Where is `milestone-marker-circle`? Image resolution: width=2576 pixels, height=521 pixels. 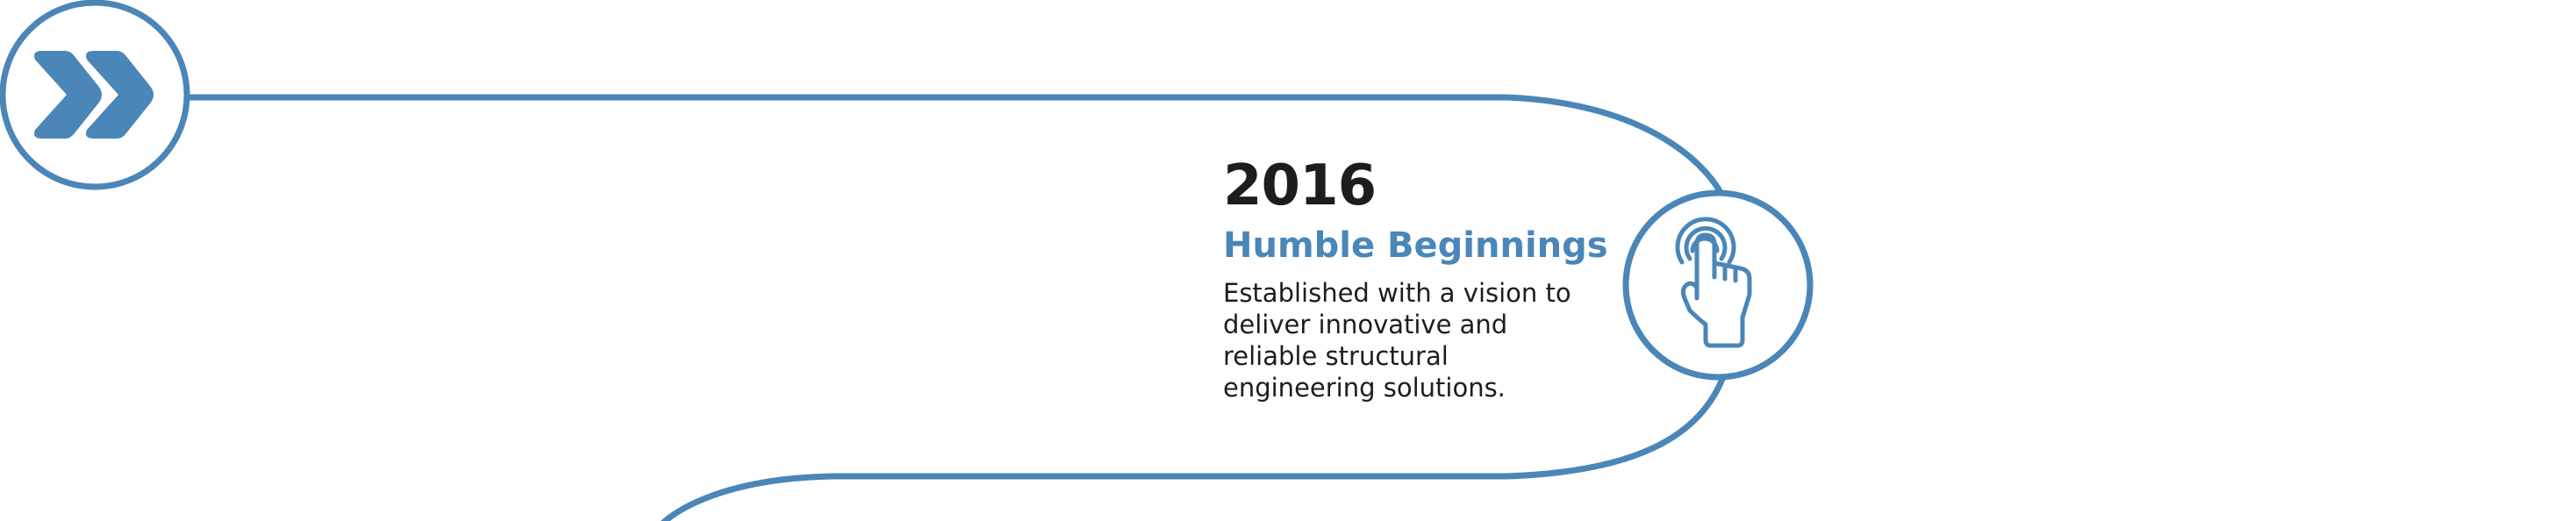
milestone-marker-circle is located at coordinates (1718, 285).